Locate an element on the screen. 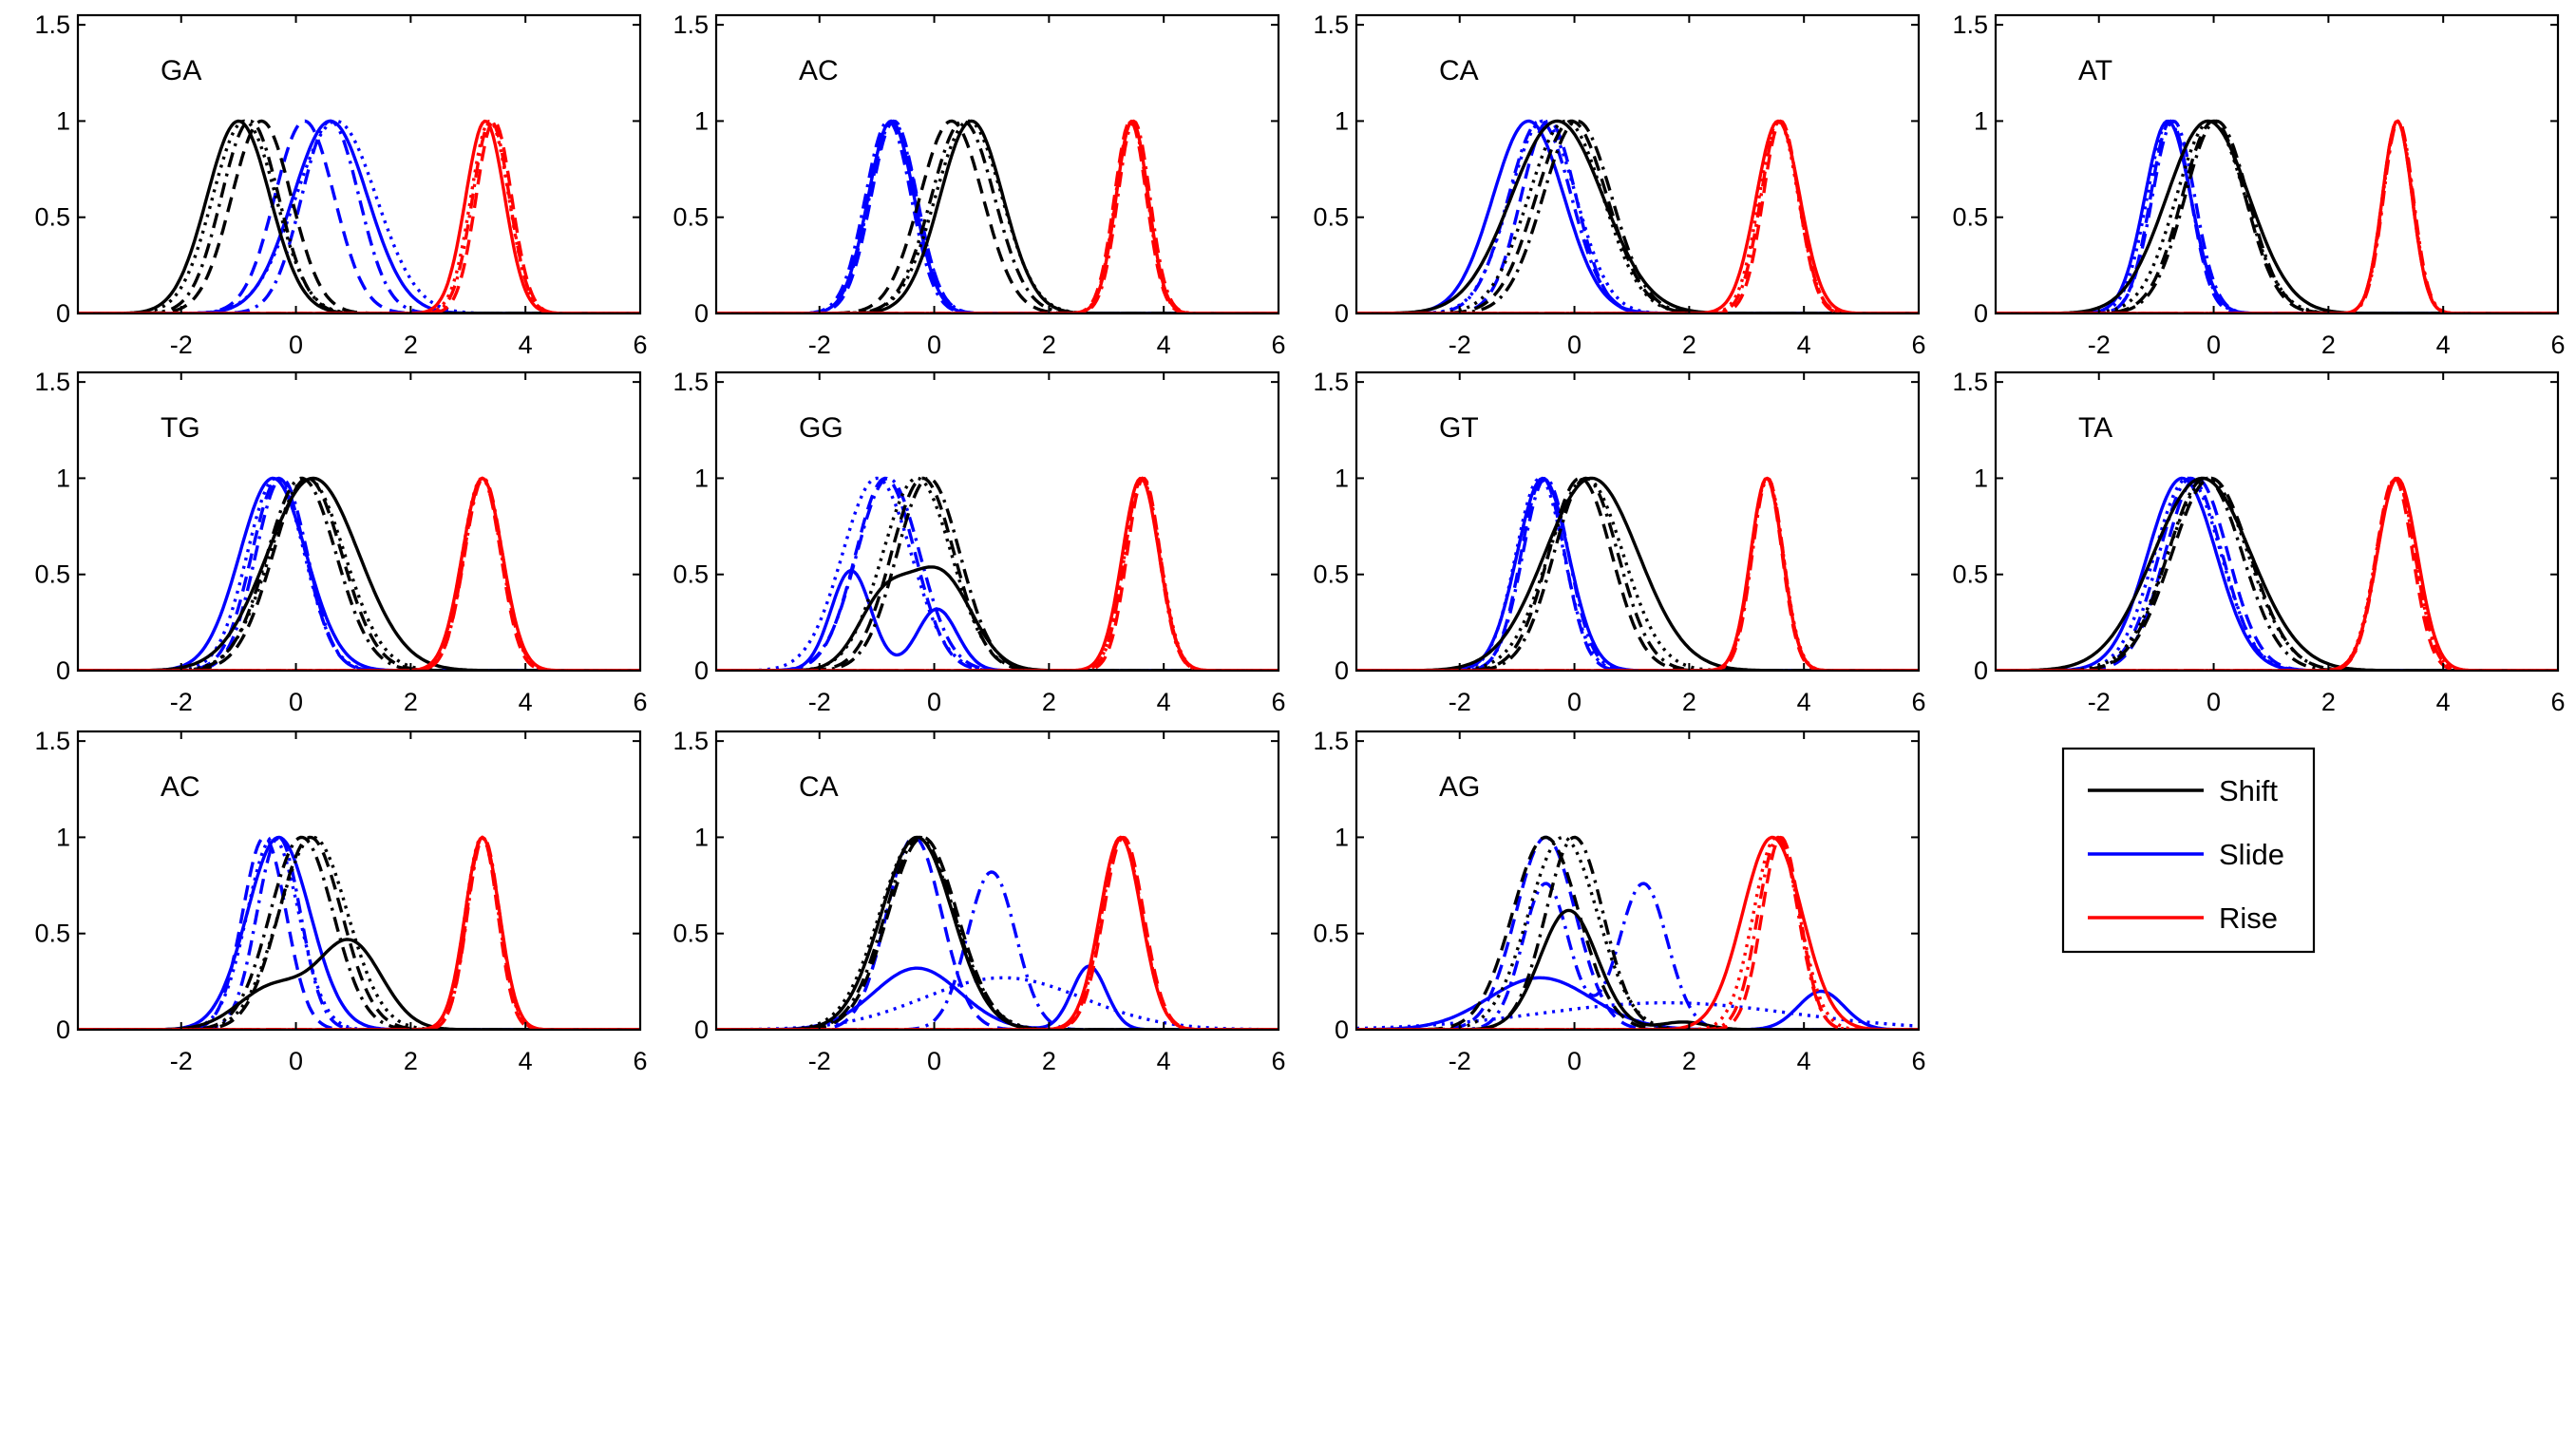 The image size is (2576, 1442). legend-label-slide: Slide is located at coordinates (2251, 854).